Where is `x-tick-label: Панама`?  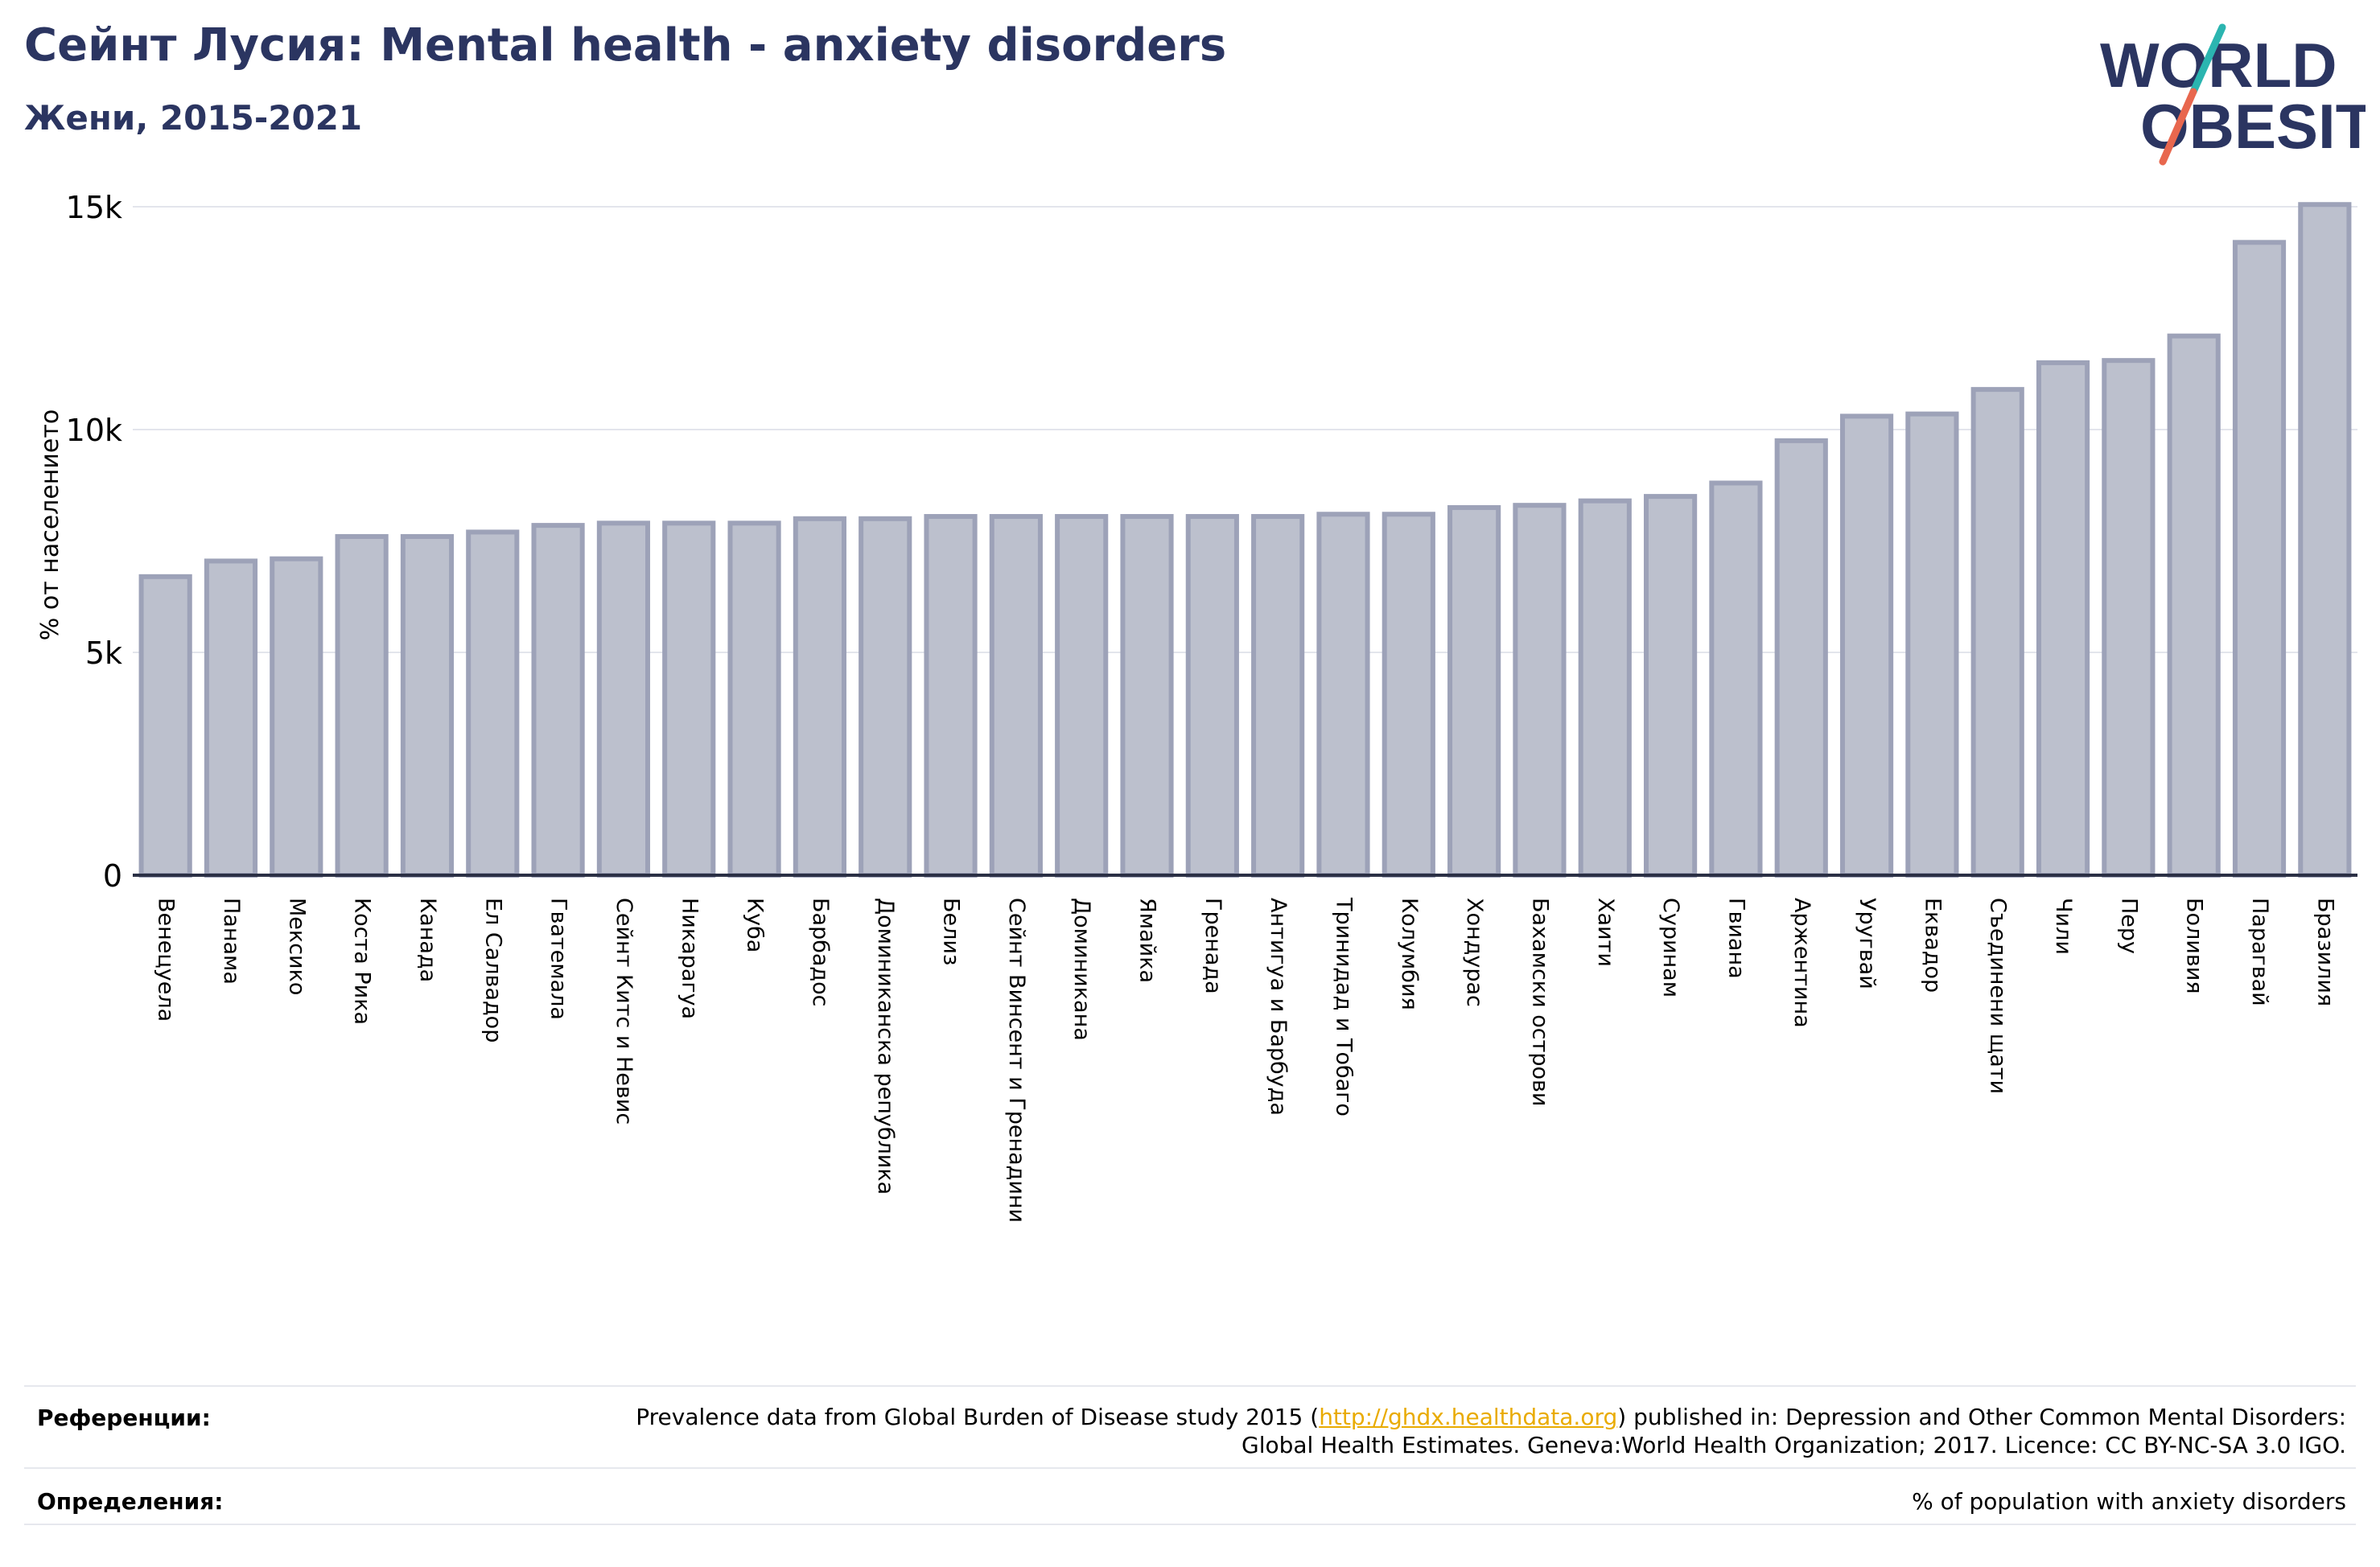
x-tick-label: Панама is located at coordinates (232, 941).